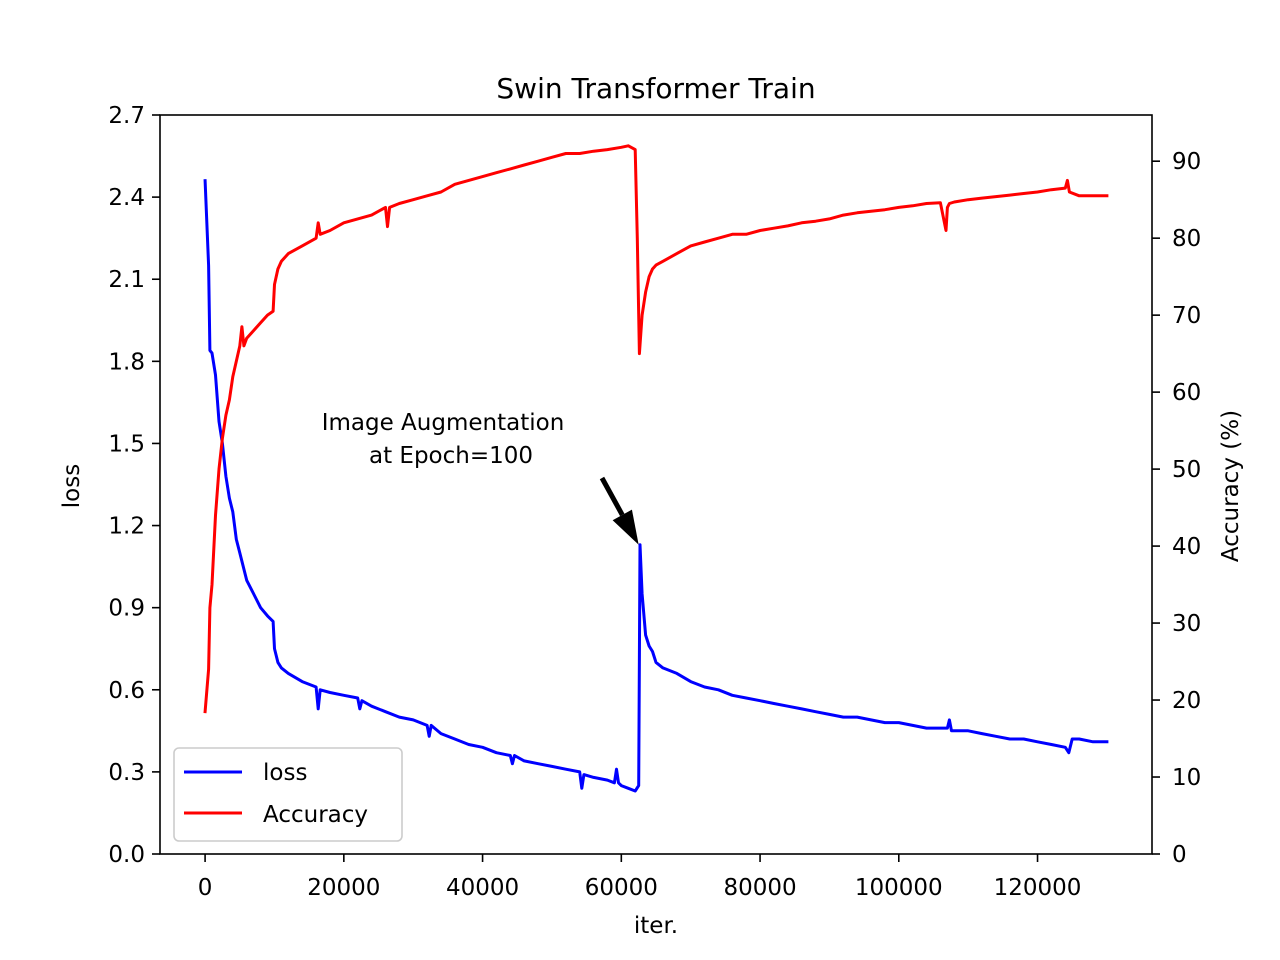 This screenshot has height=960, width=1280. What do you see at coordinates (1186, 393) in the screenshot?
I see `y2-tick-label: 60` at bounding box center [1186, 393].